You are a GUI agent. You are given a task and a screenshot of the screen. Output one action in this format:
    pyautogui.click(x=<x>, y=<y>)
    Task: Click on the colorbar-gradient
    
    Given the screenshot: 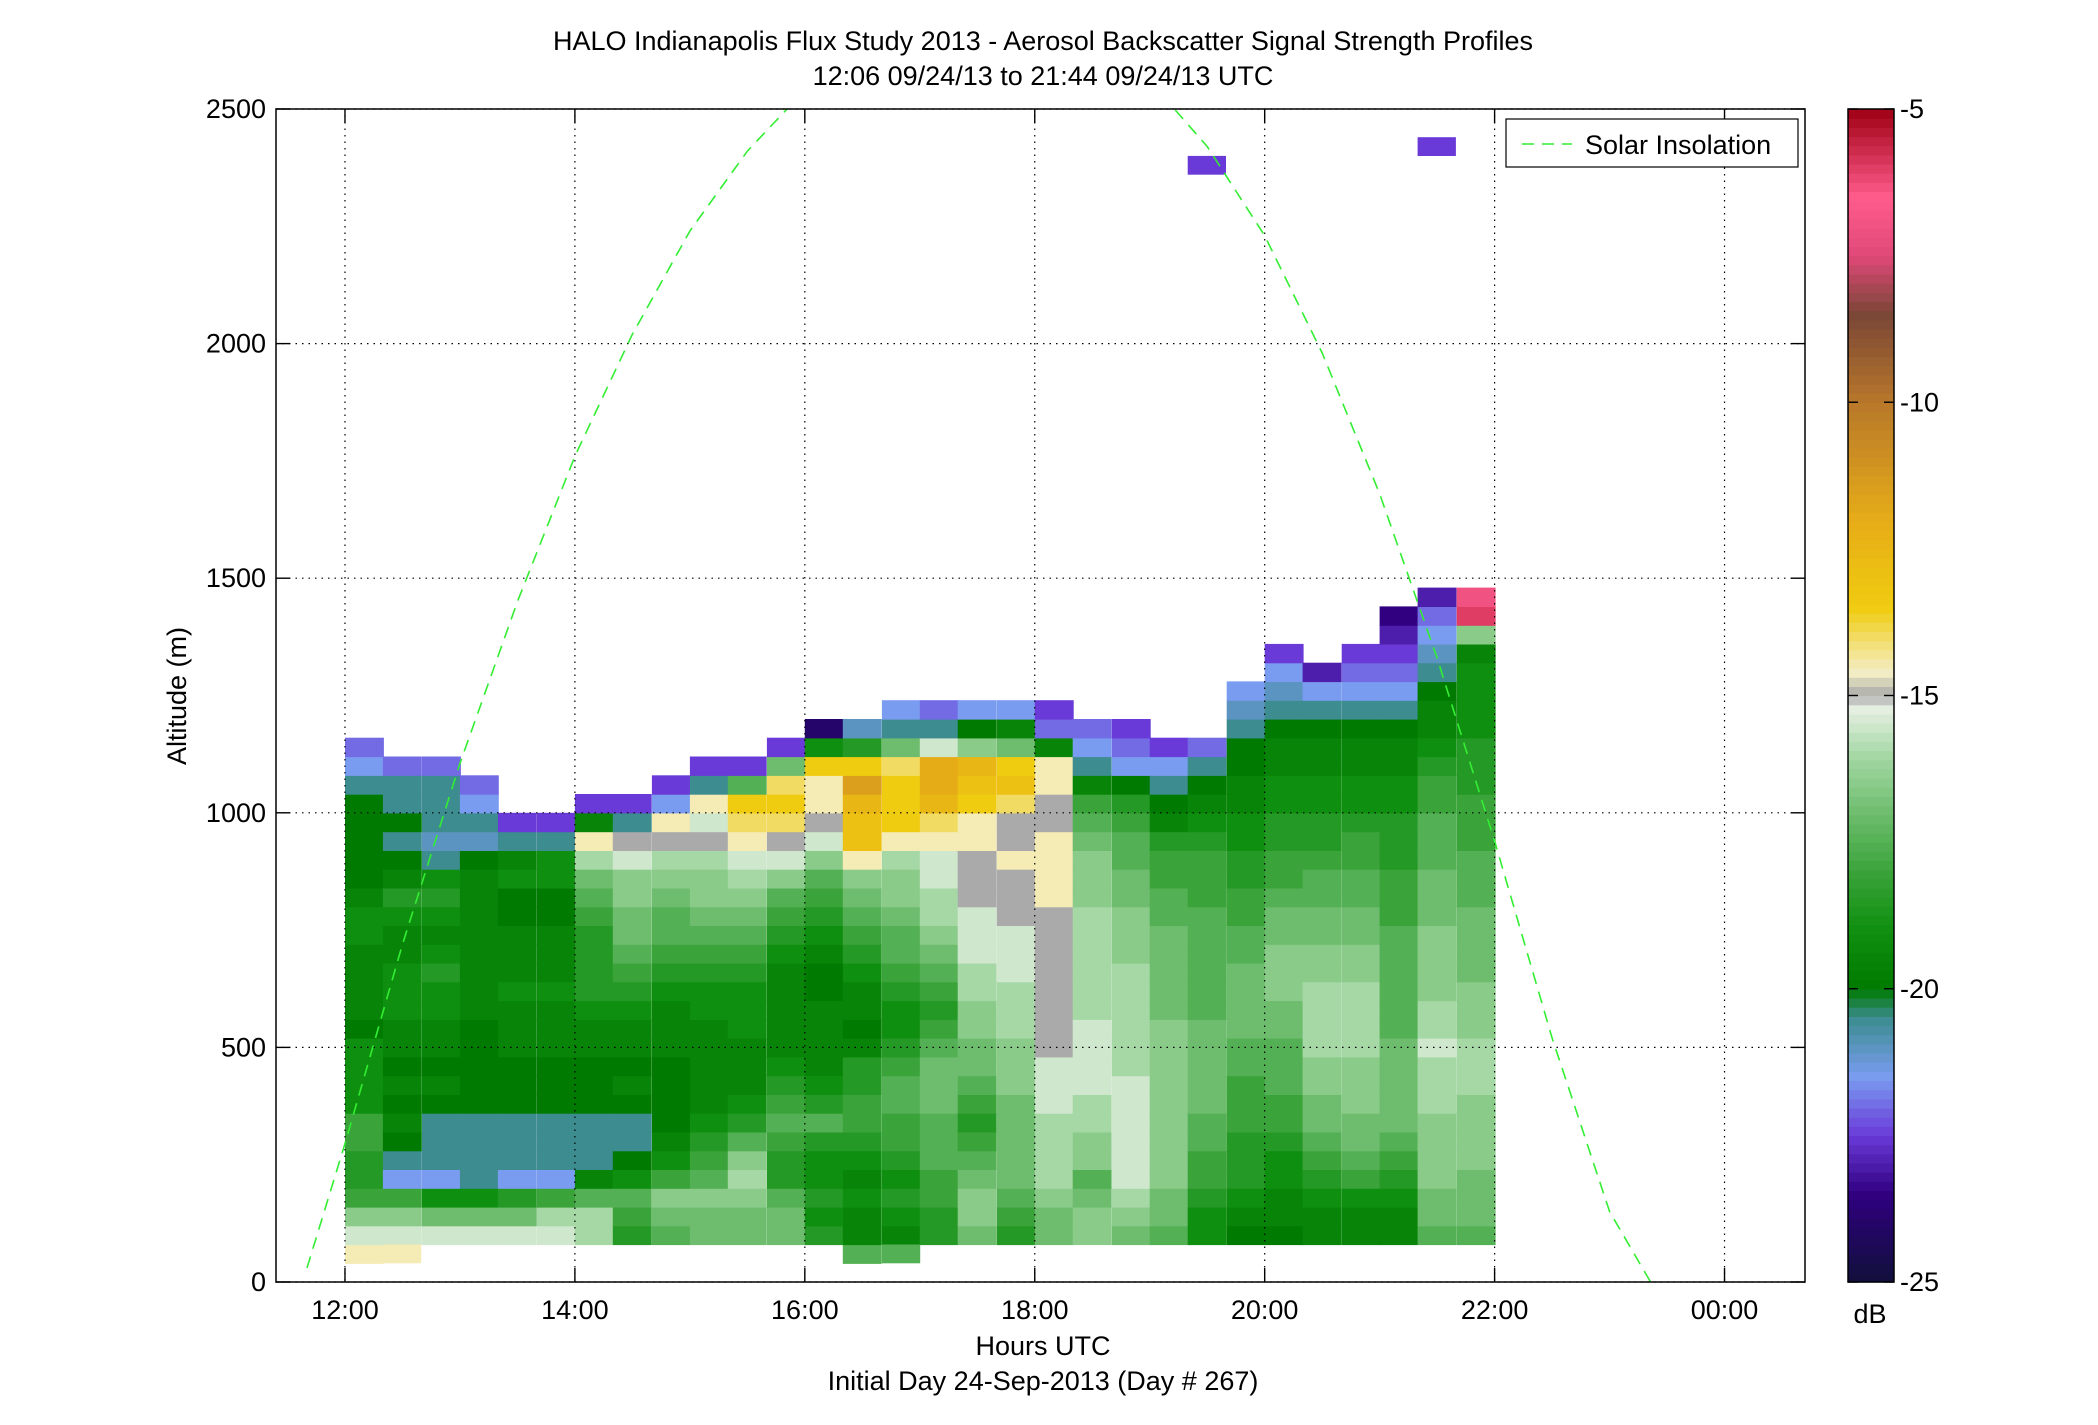 What is the action you would take?
    pyautogui.click(x=1871, y=696)
    